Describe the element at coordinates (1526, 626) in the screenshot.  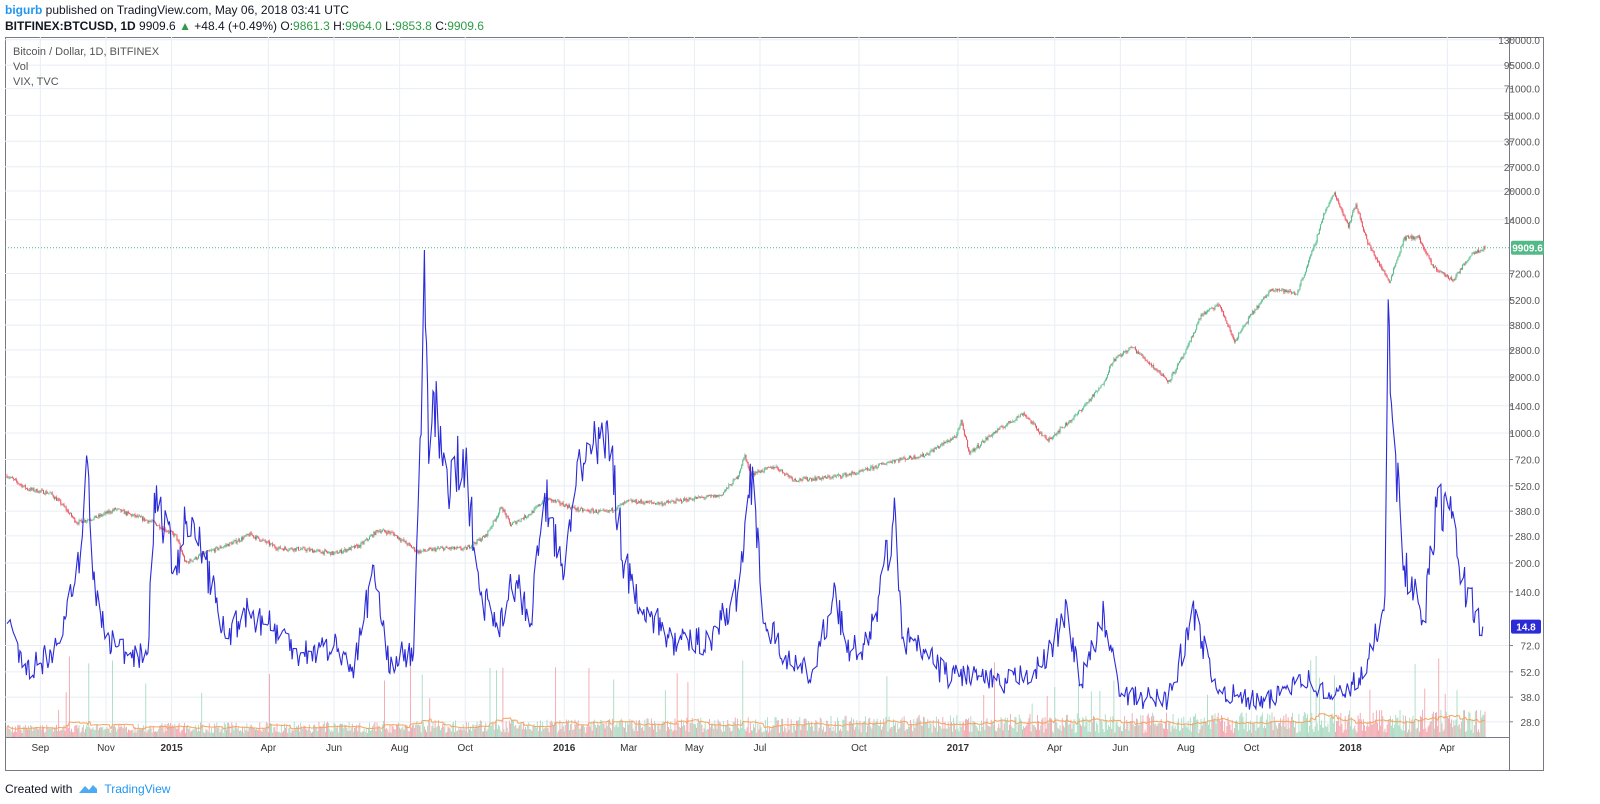
I see `last-vix-badge-bg` at that location.